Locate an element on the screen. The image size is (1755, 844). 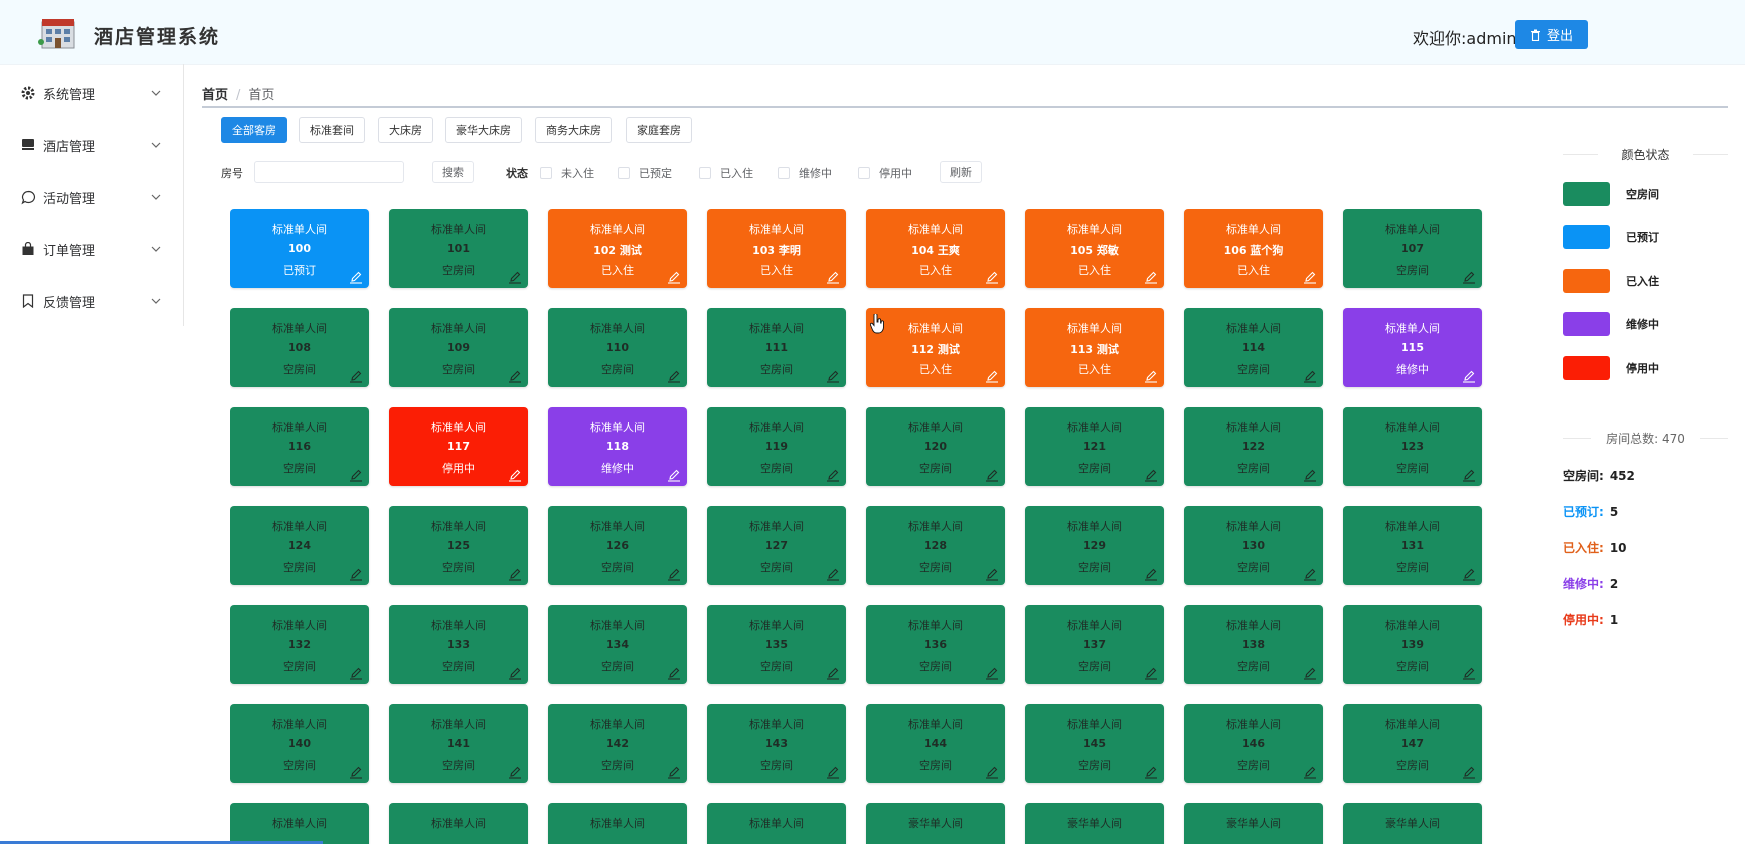
room-card: 标准单人间 101 空房间 is located at coordinates (458, 248).